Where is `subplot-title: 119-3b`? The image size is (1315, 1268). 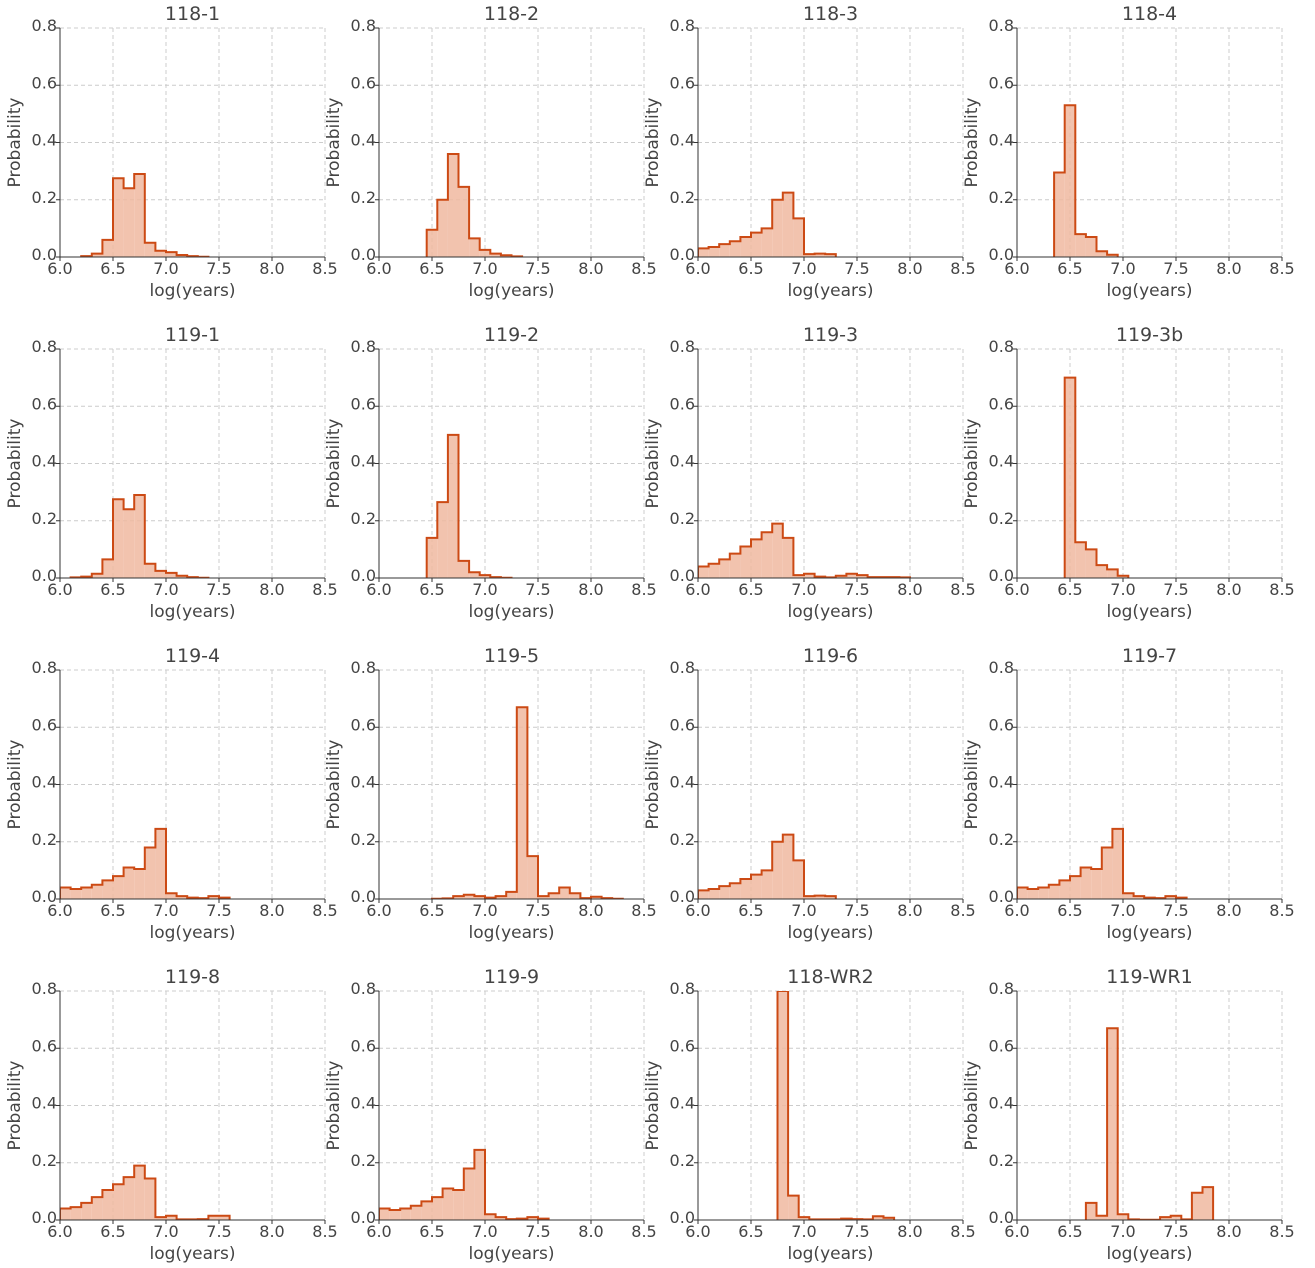 subplot-title: 119-3b is located at coordinates (1149, 335).